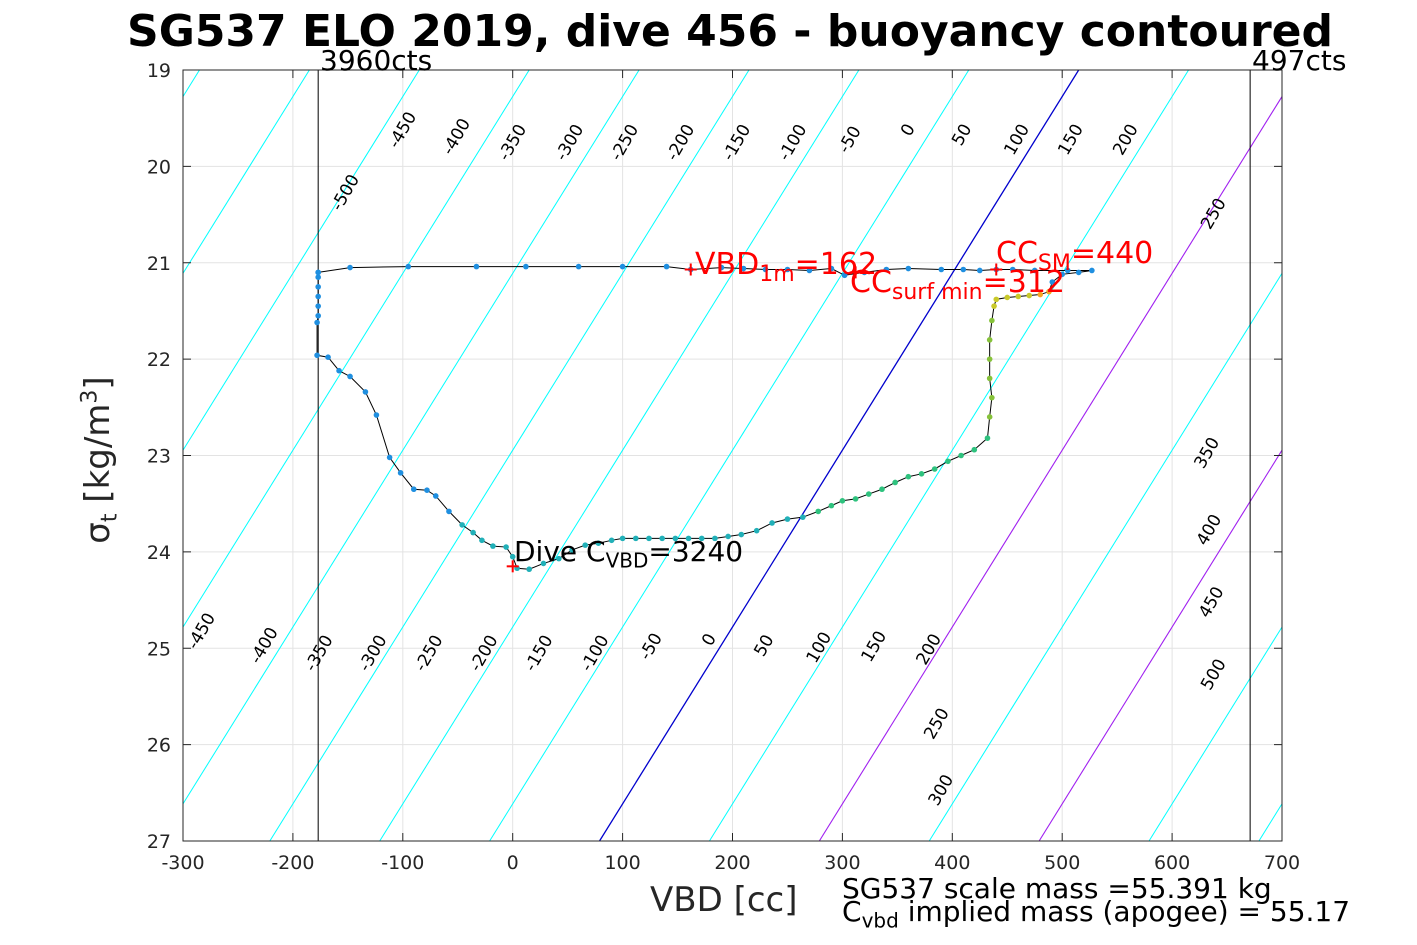 This screenshot has width=1417, height=945. I want to click on contour-label: 350, so click(1208, 453).